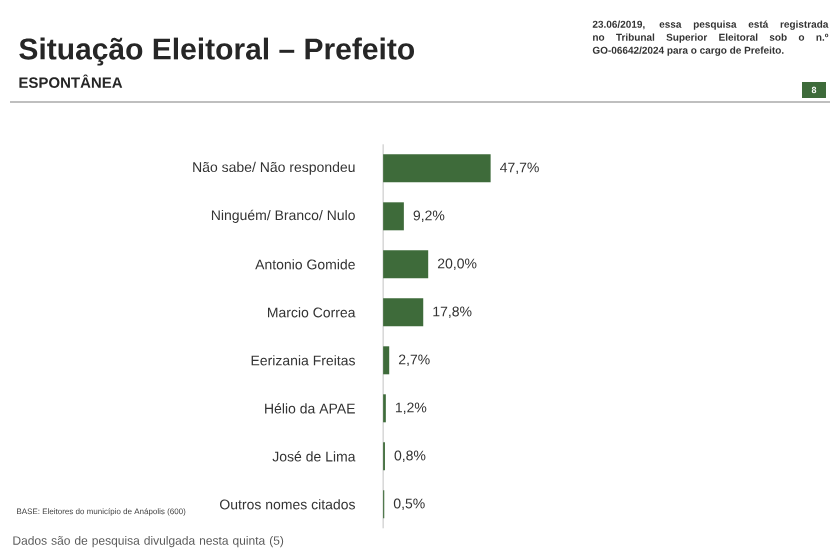 The image size is (840, 560). I want to click on chart-title: Situação Eleitoral – Prefeito, so click(217, 51).